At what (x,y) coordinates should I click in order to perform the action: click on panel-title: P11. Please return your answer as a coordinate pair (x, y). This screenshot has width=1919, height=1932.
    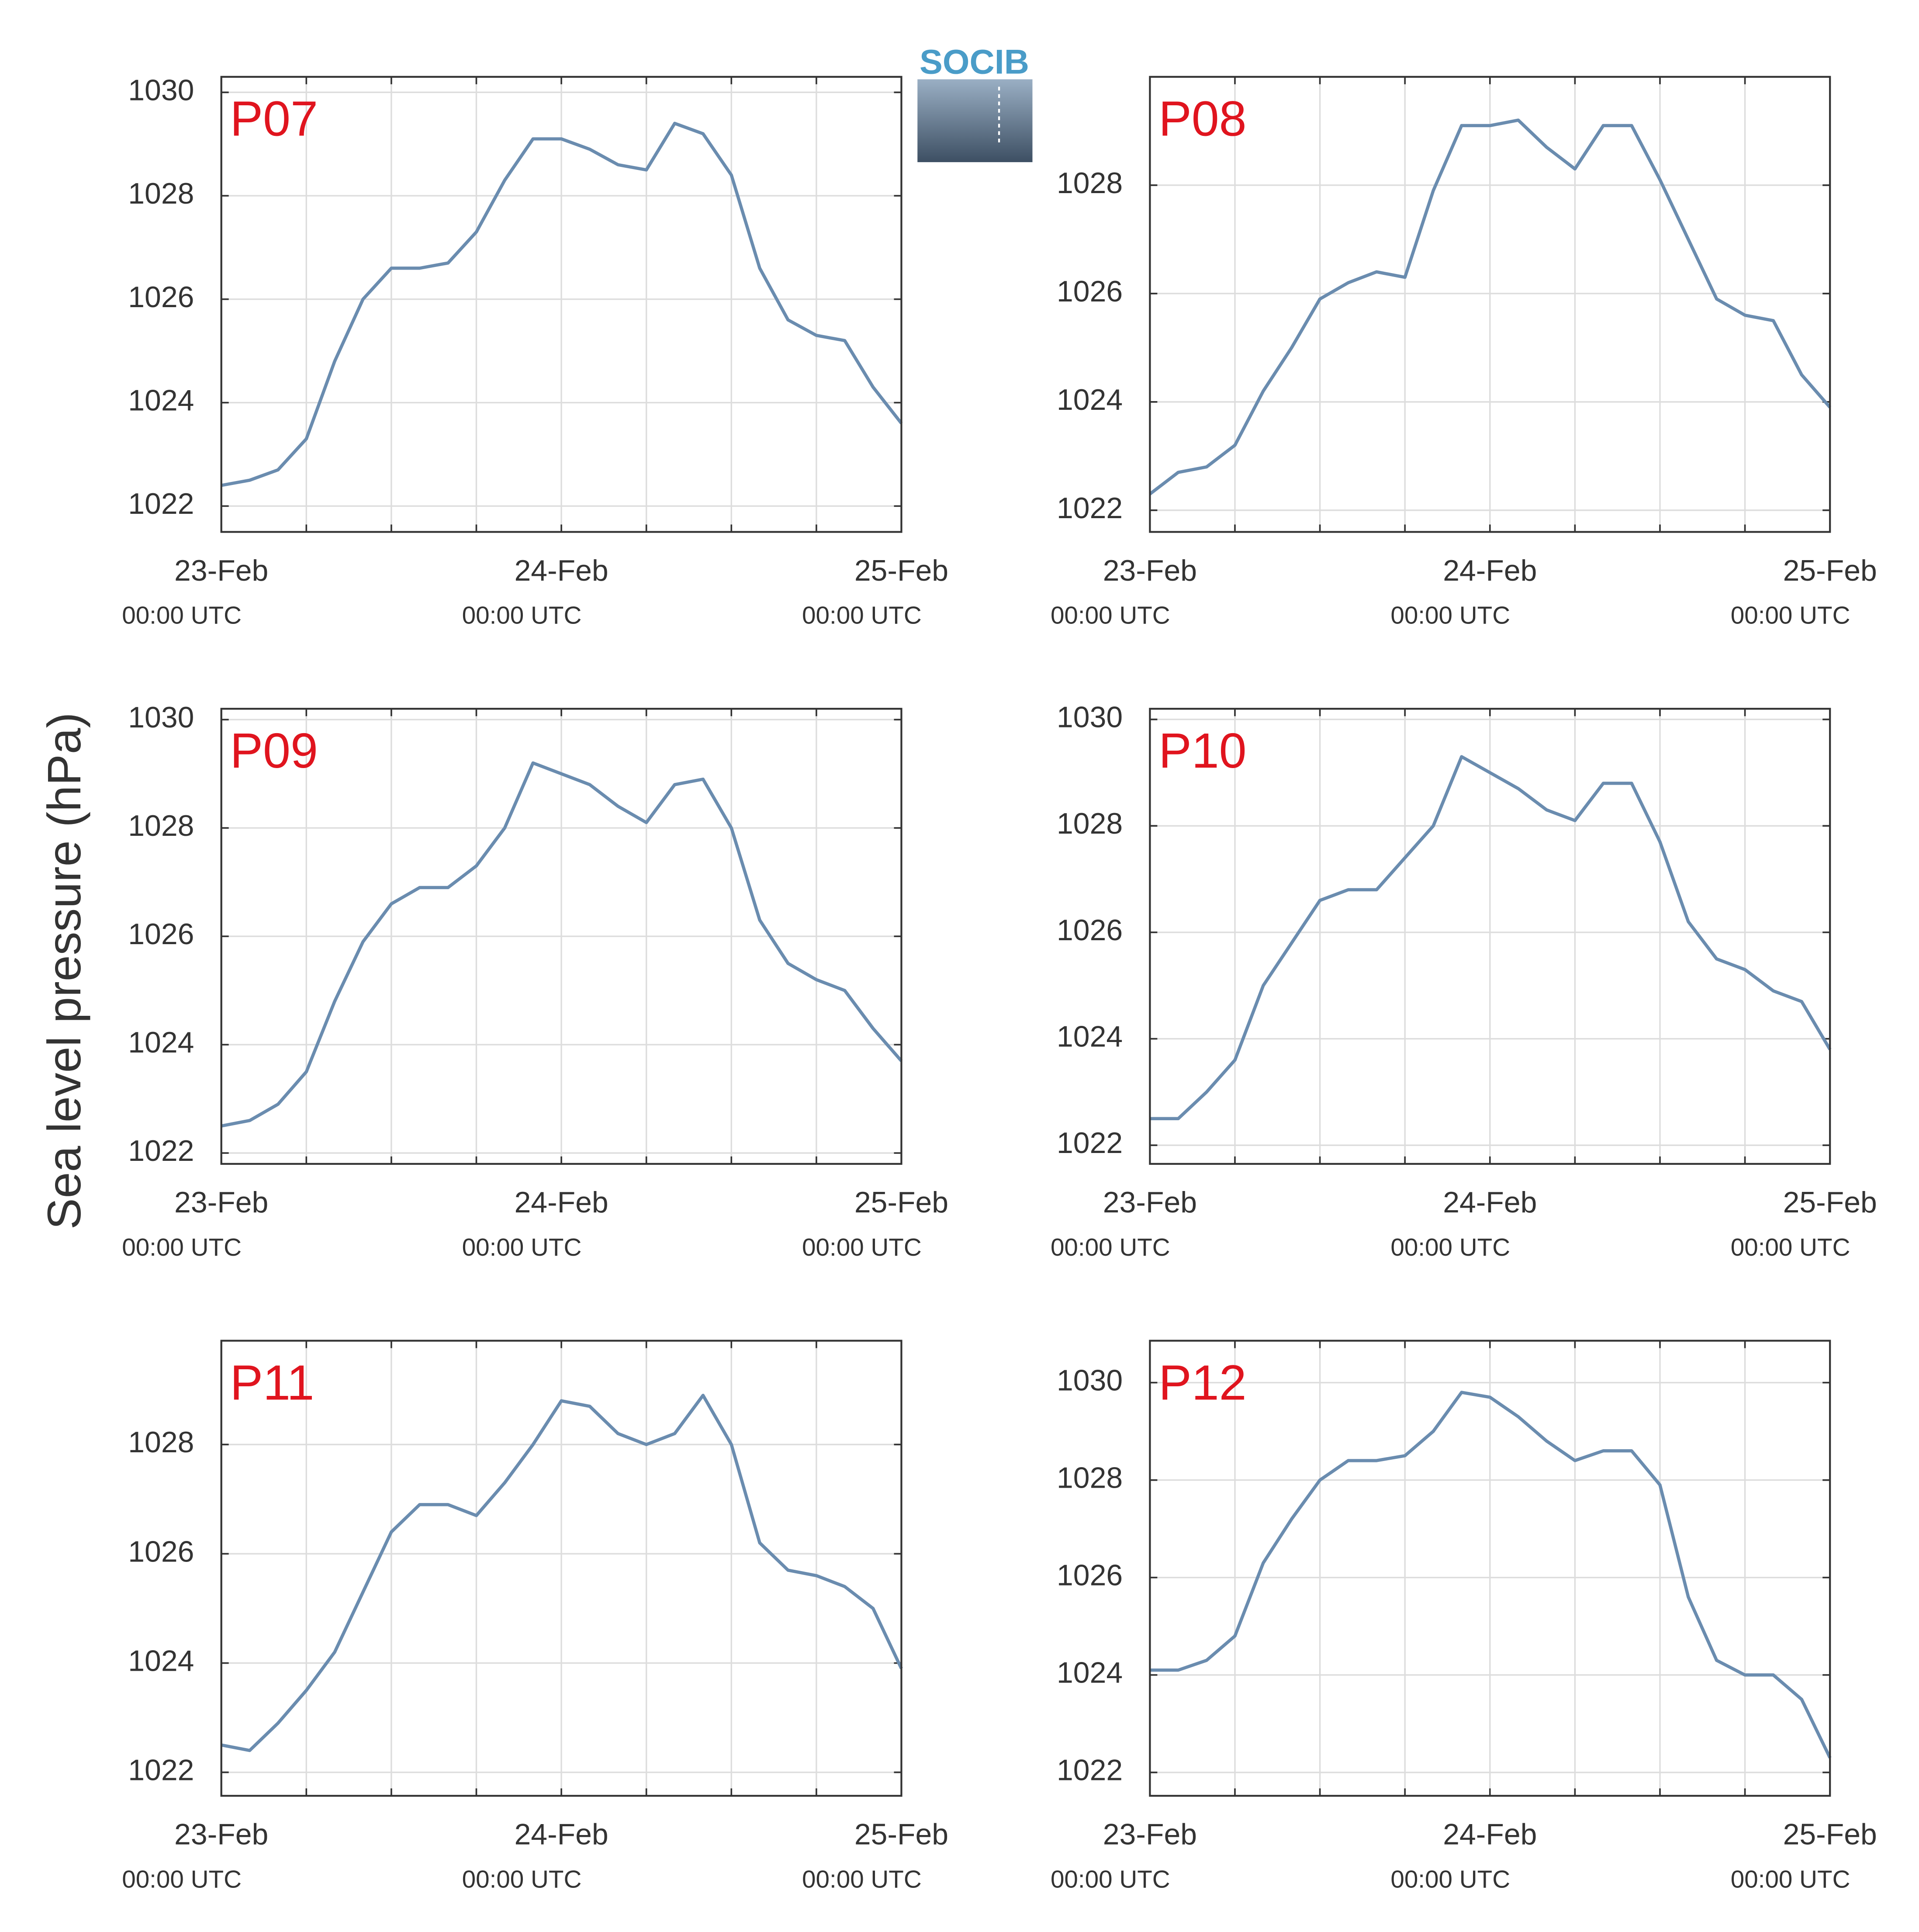
    Looking at the image, I should click on (272, 1382).